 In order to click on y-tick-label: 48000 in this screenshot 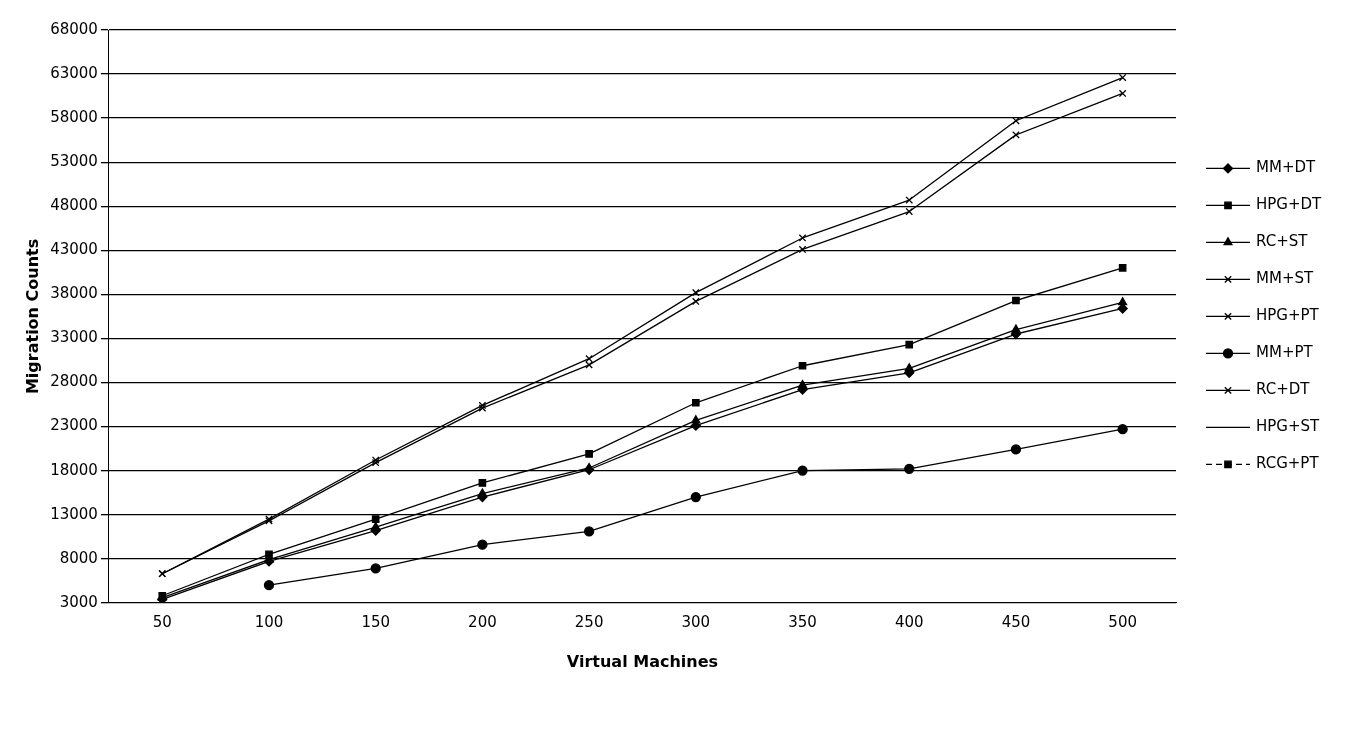, I will do `click(74, 205)`.